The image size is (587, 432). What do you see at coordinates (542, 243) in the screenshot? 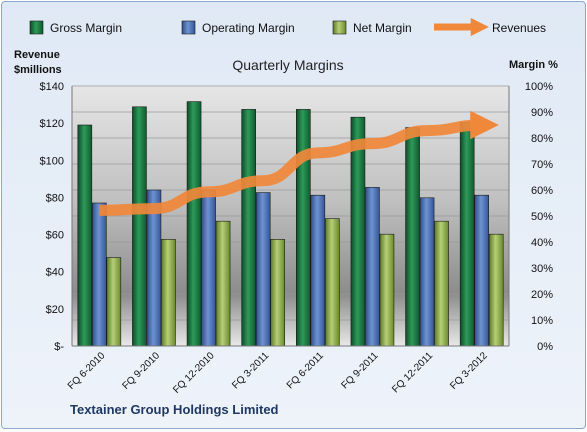
I see `y-right-tick-label: 40%` at bounding box center [542, 243].